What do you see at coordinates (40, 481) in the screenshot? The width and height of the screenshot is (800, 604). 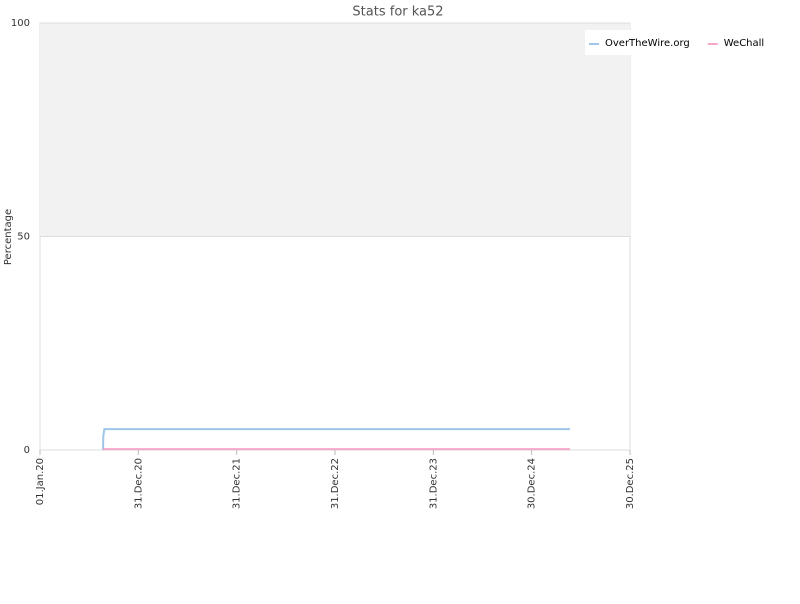 I see `x-tick-label: 01.Jan.20` at bounding box center [40, 481].